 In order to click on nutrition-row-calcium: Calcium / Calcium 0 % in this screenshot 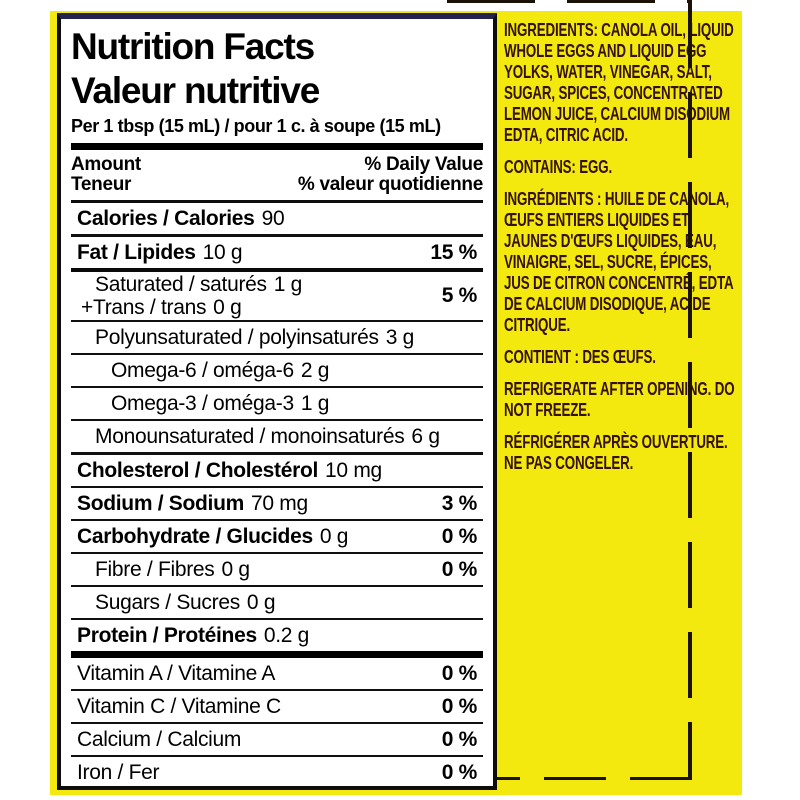, I will do `click(277, 740)`.